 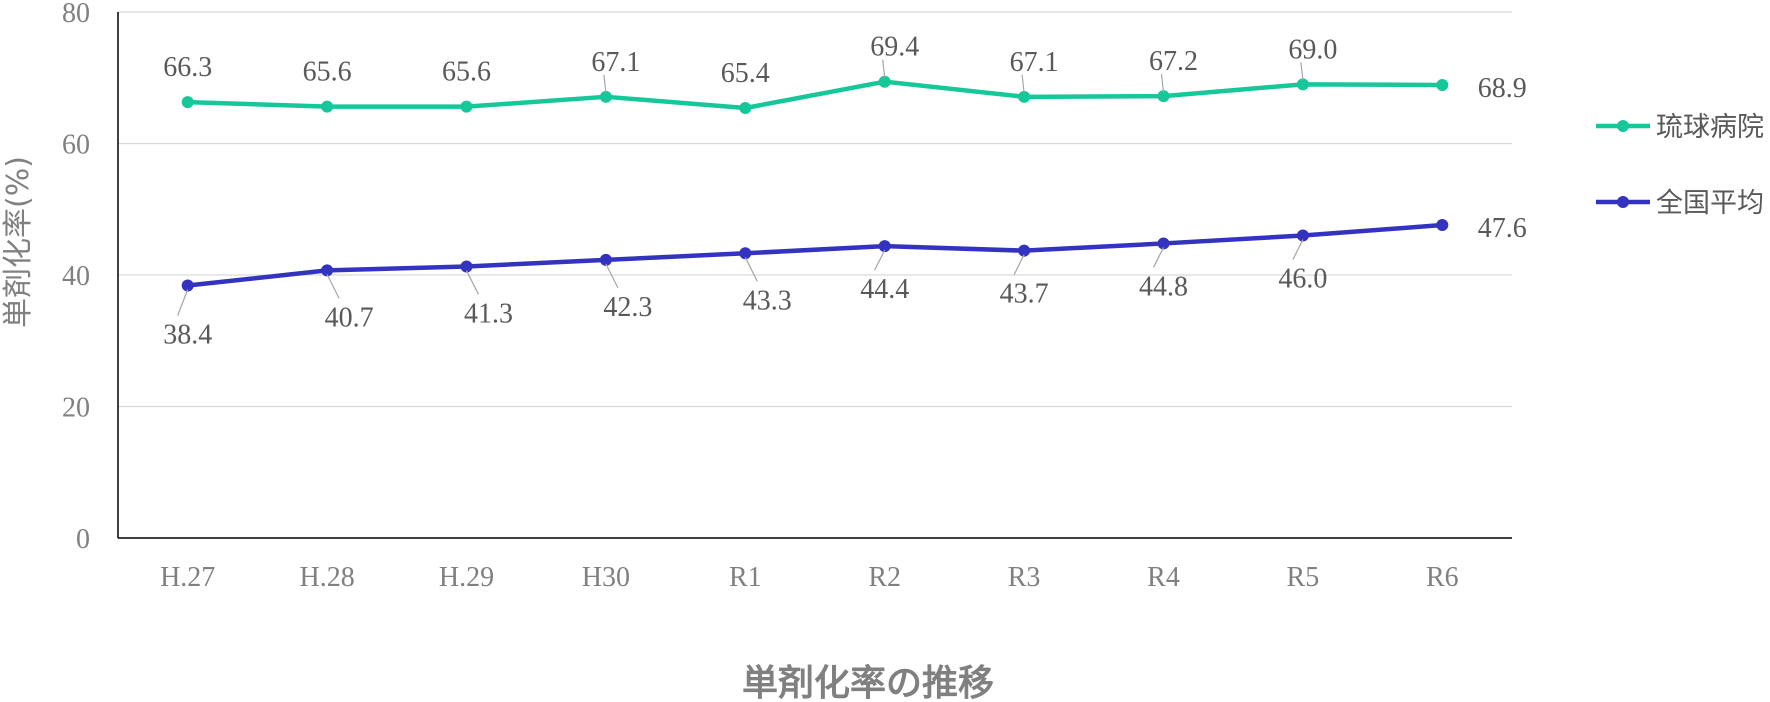 I want to click on x-tick-label: R2, so click(x=884, y=577).